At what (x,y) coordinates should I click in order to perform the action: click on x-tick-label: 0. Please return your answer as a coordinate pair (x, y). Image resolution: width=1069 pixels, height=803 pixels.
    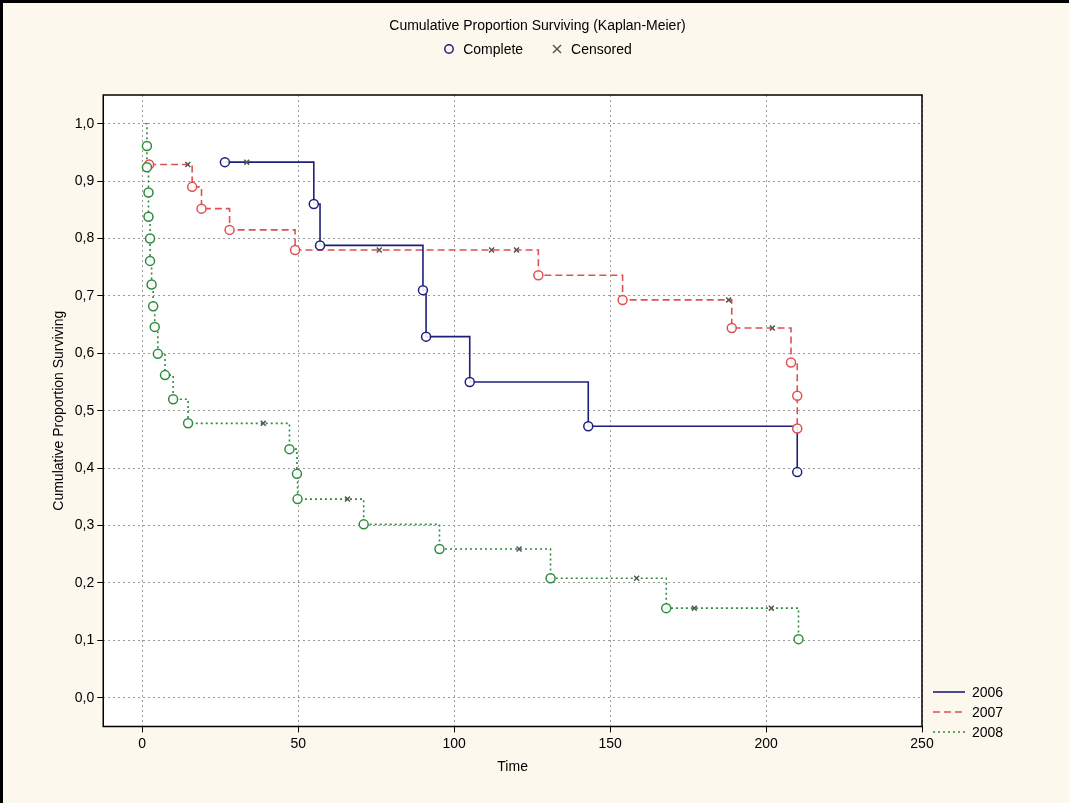
    Looking at the image, I should click on (142, 742).